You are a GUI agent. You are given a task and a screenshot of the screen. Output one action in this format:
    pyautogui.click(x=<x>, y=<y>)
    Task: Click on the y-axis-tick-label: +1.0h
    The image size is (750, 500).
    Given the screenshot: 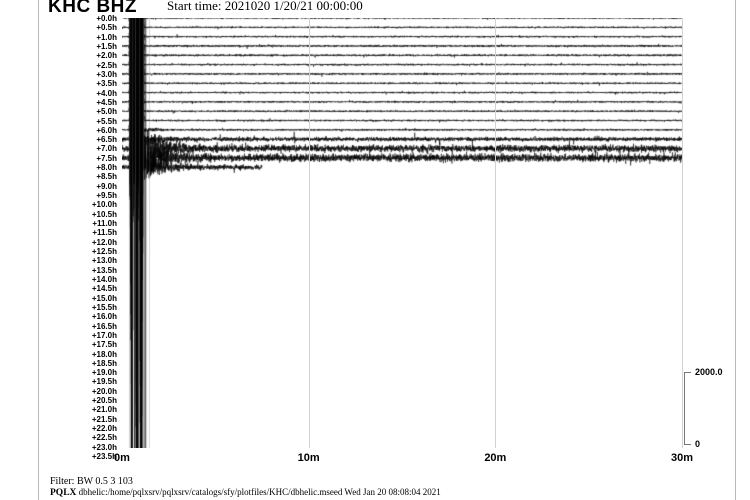 What is the action you would take?
    pyautogui.click(x=106, y=37)
    